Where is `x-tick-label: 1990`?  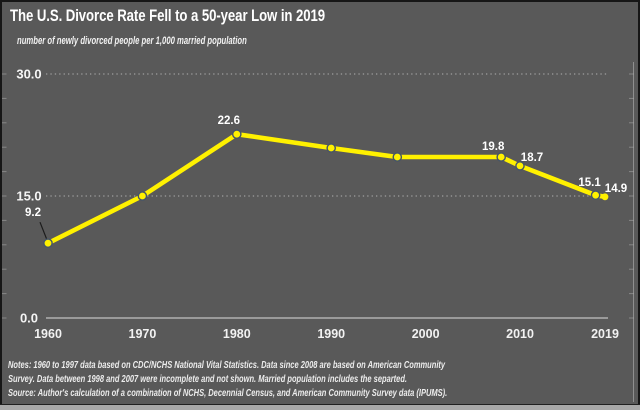 x-tick-label: 1990 is located at coordinates (331, 334).